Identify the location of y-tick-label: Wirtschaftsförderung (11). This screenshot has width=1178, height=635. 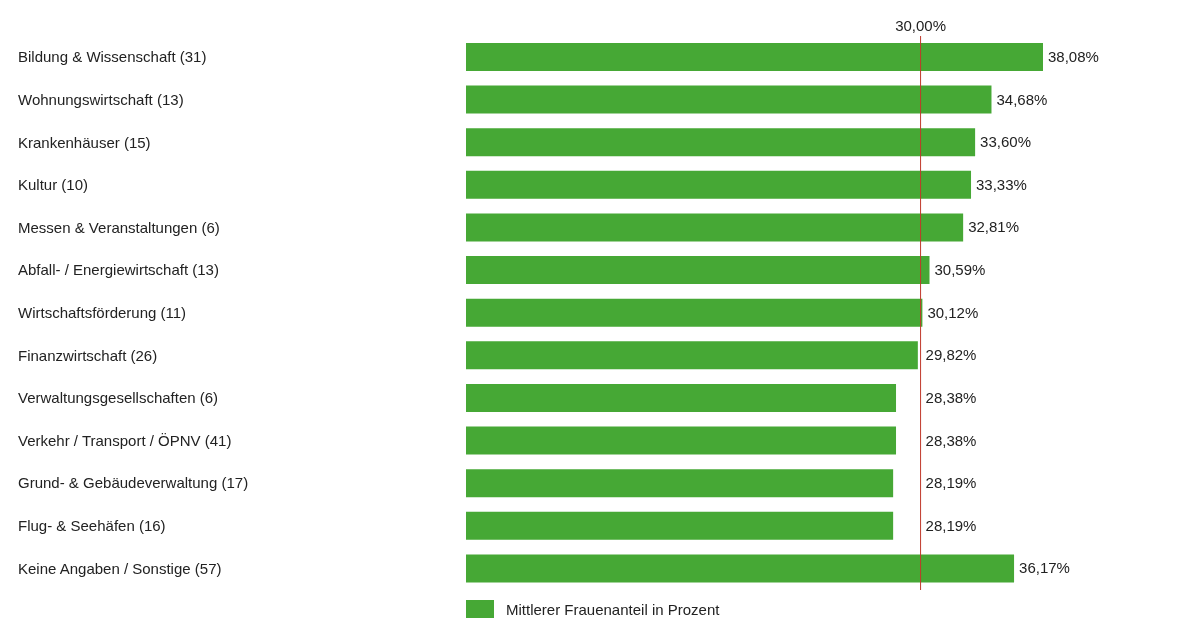
(102, 312).